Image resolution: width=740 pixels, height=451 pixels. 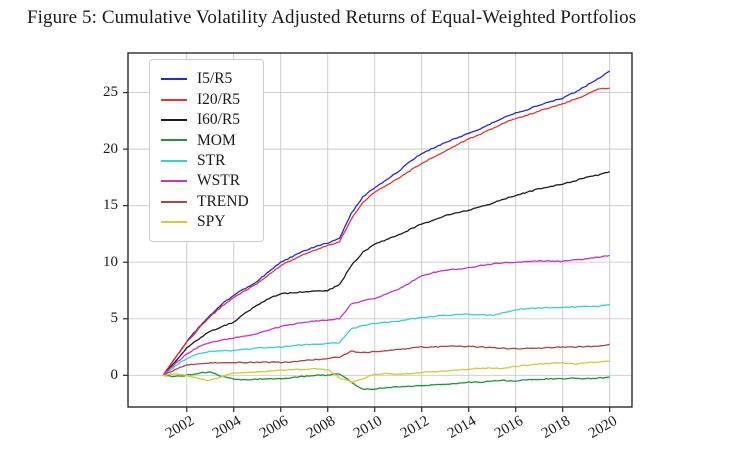 What do you see at coordinates (219, 120) in the screenshot?
I see `legend-label: I60/R5` at bounding box center [219, 120].